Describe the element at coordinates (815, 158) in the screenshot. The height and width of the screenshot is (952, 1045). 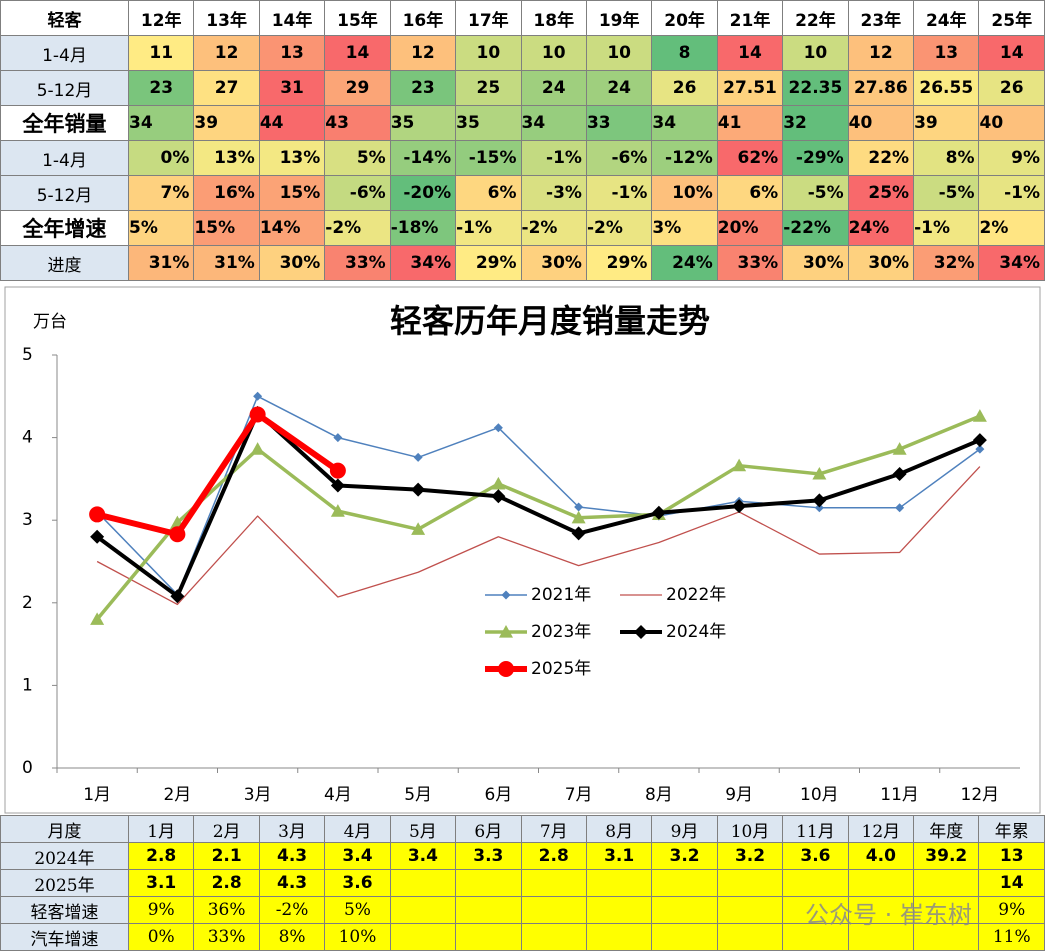
I see `heat-cell: -29%` at that location.